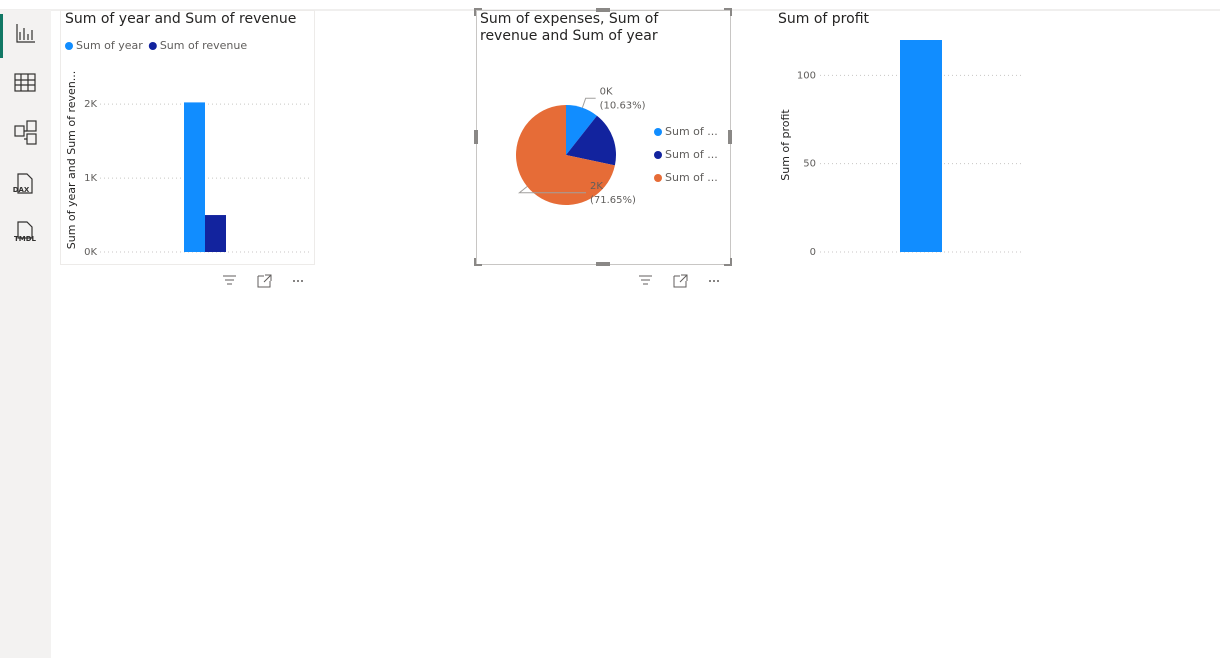  What do you see at coordinates (90, 104) in the screenshot?
I see `y-tick-label: 2K` at bounding box center [90, 104].